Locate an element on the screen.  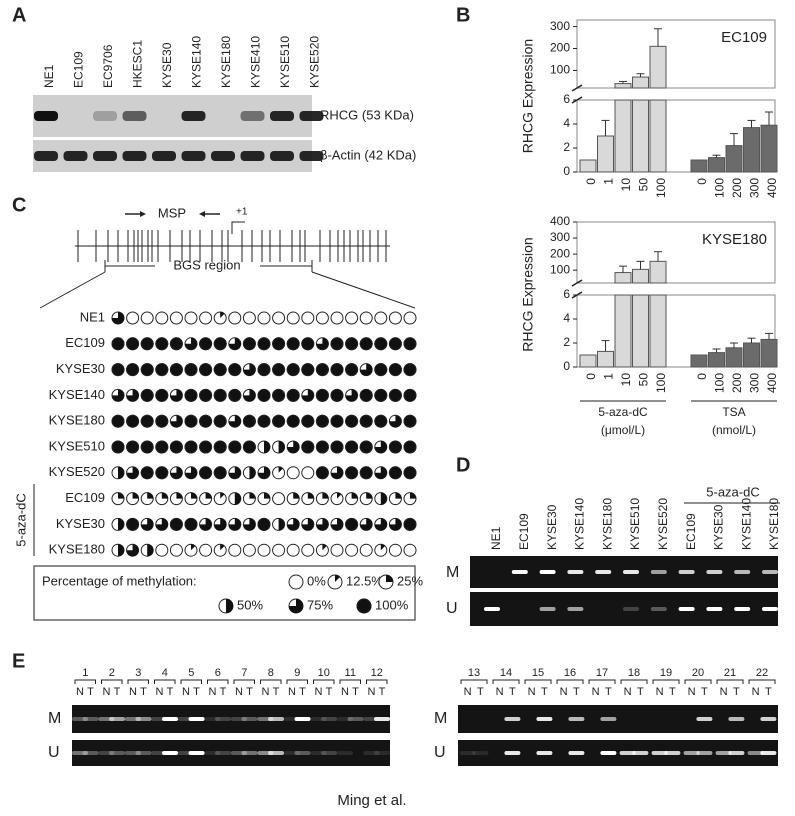
sample-number: 5 is located at coordinates (191, 673).